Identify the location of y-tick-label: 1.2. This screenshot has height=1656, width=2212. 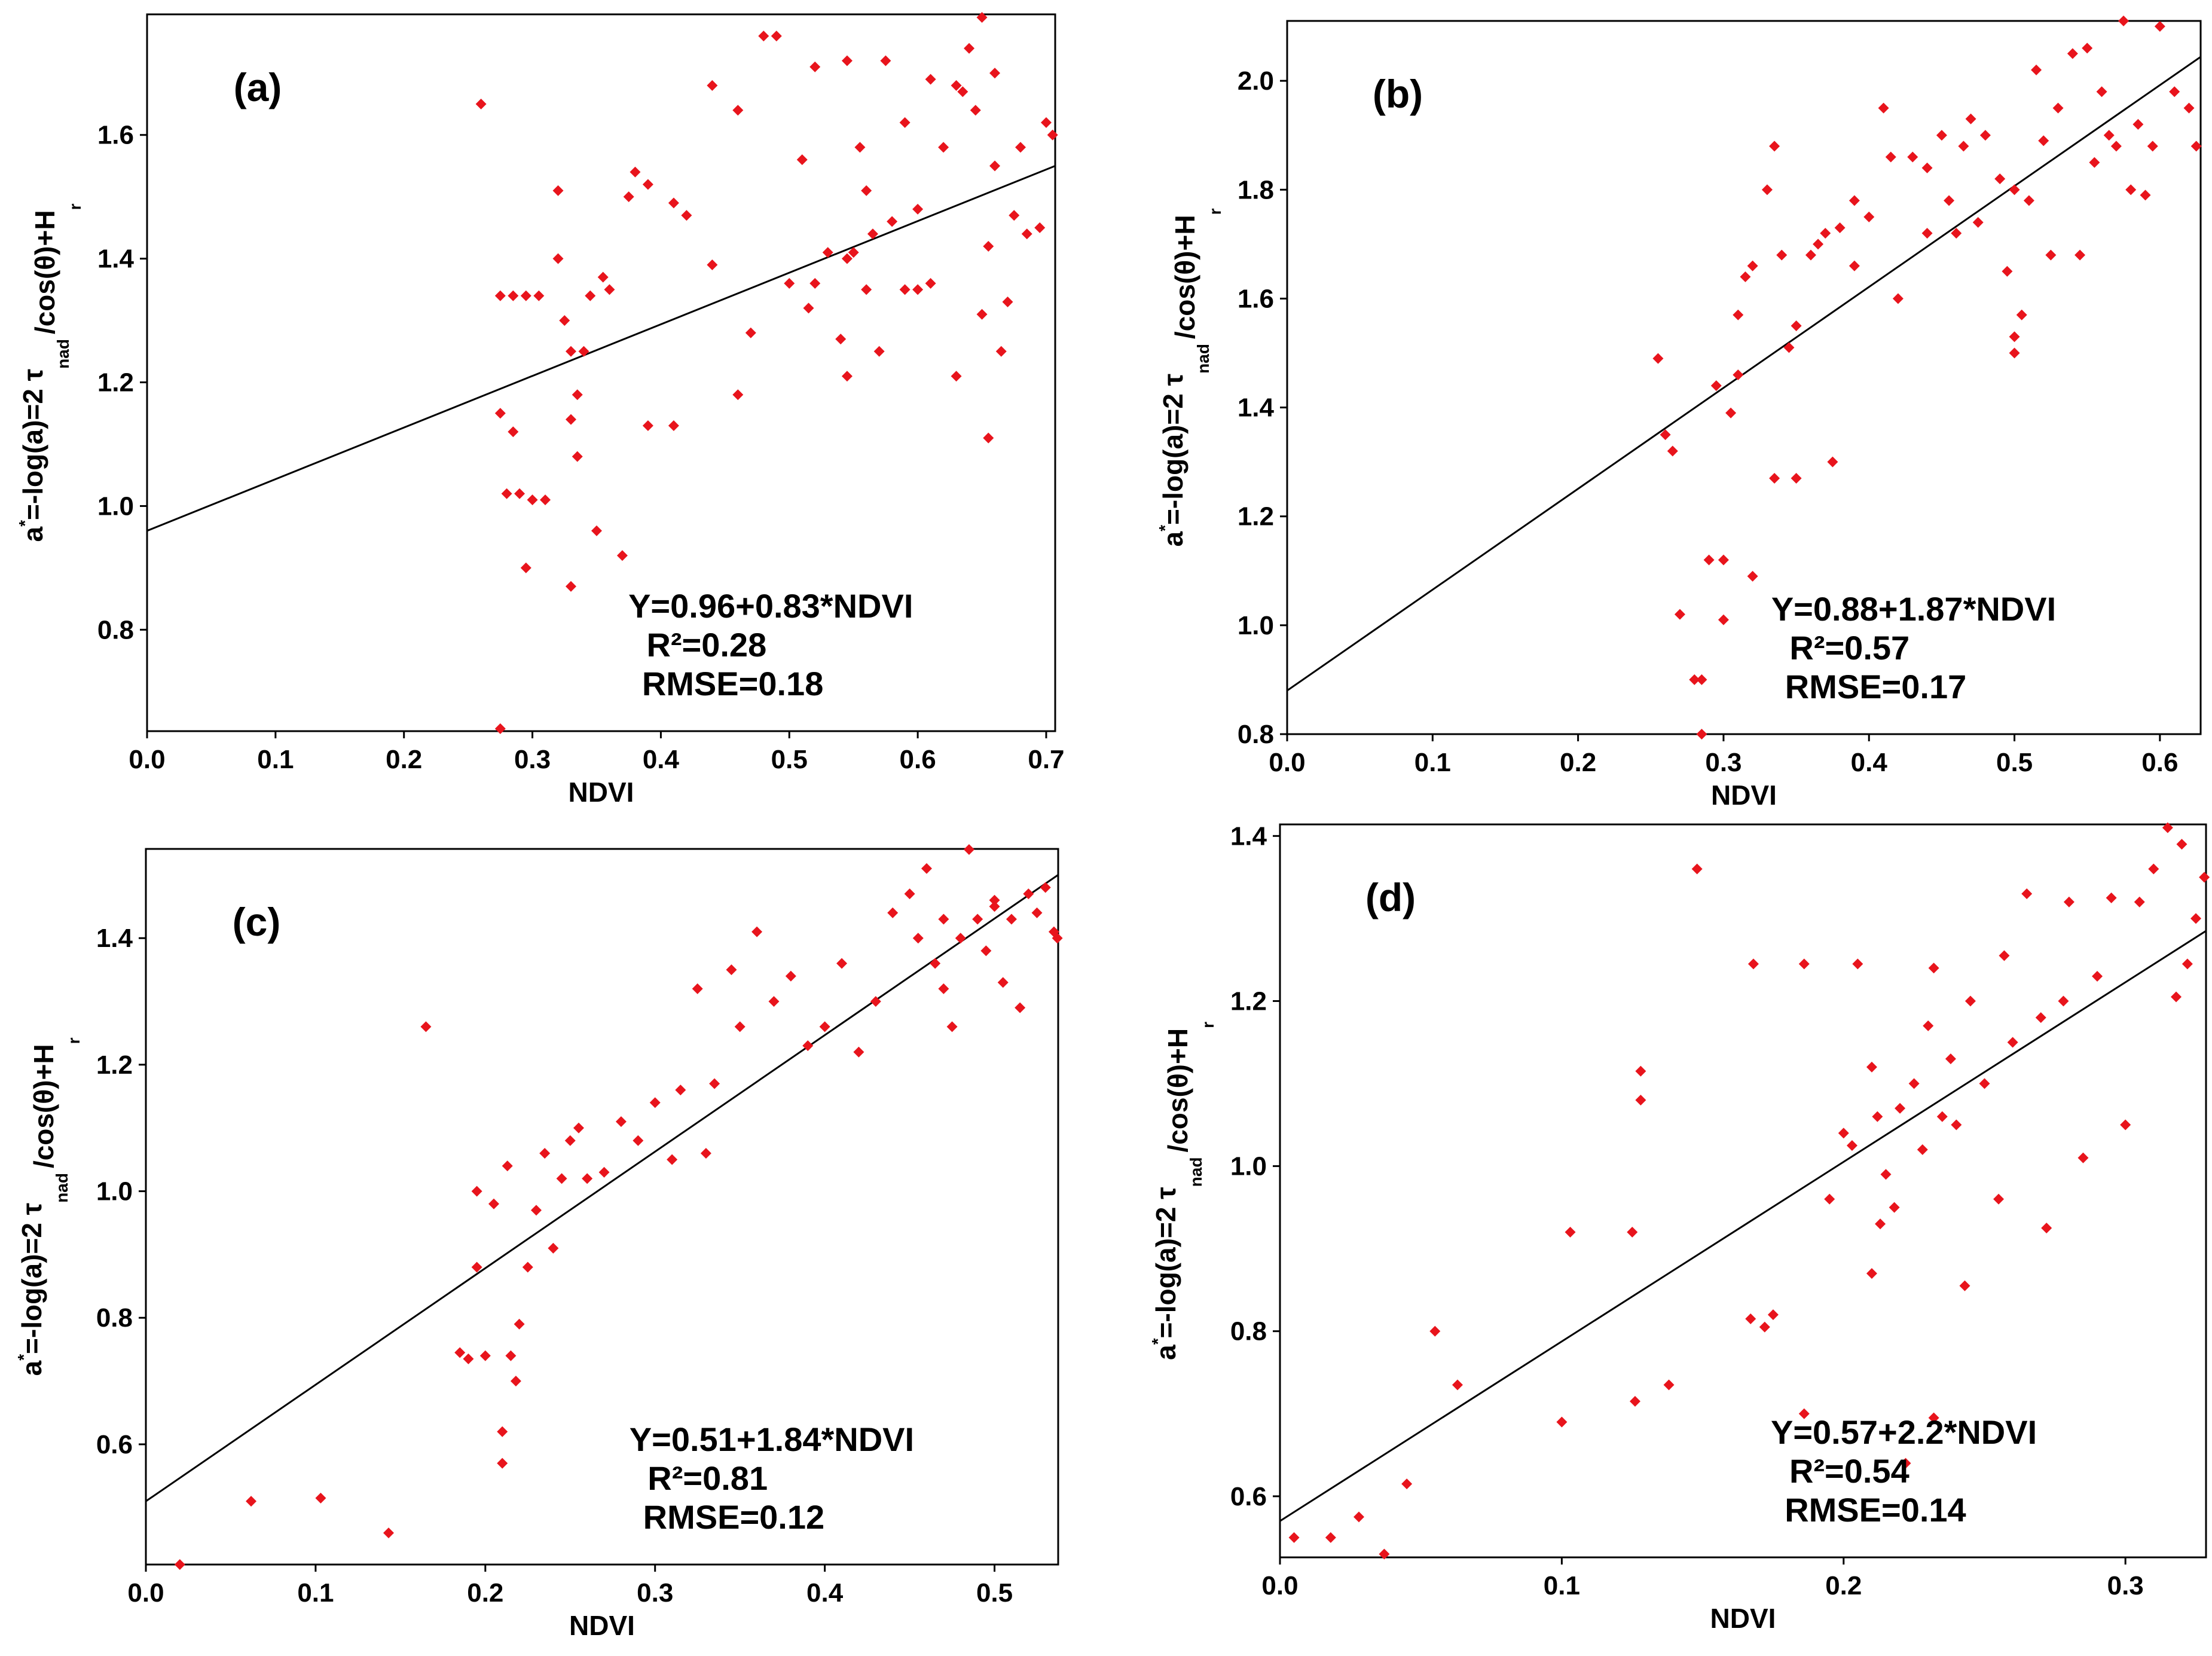
(1256, 516).